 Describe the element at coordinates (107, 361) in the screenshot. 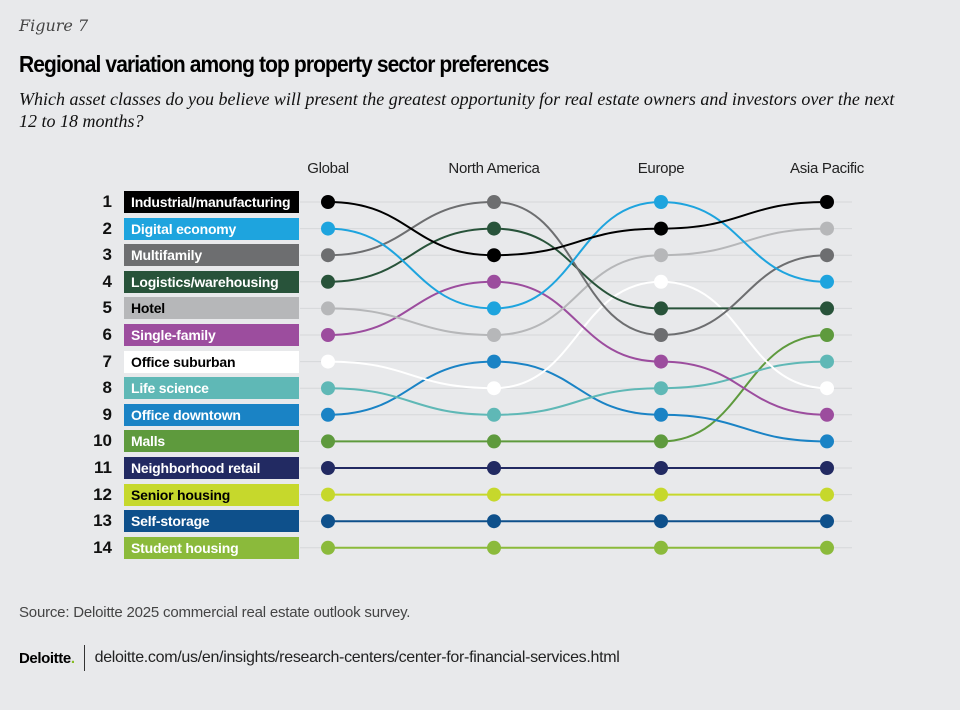

I see `rank-label: 7` at that location.